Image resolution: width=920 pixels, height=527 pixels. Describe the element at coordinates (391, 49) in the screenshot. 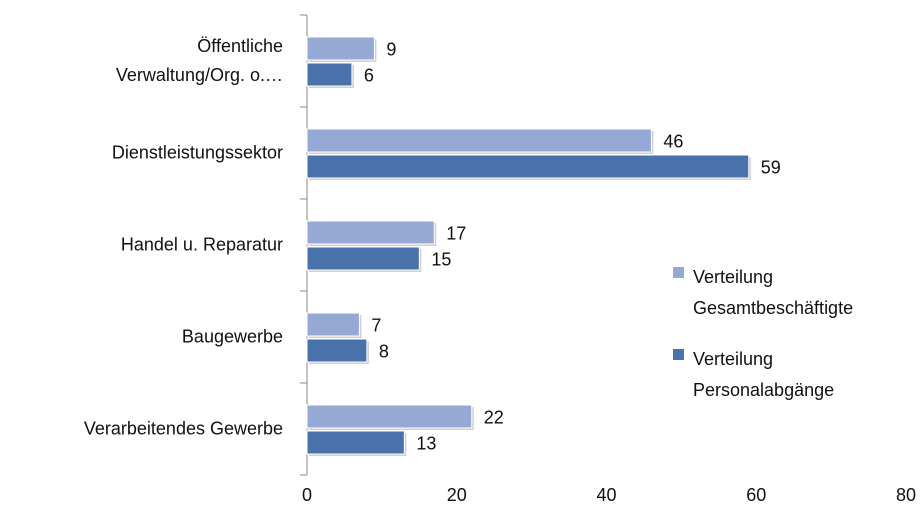

I see `data-label: 9` at that location.